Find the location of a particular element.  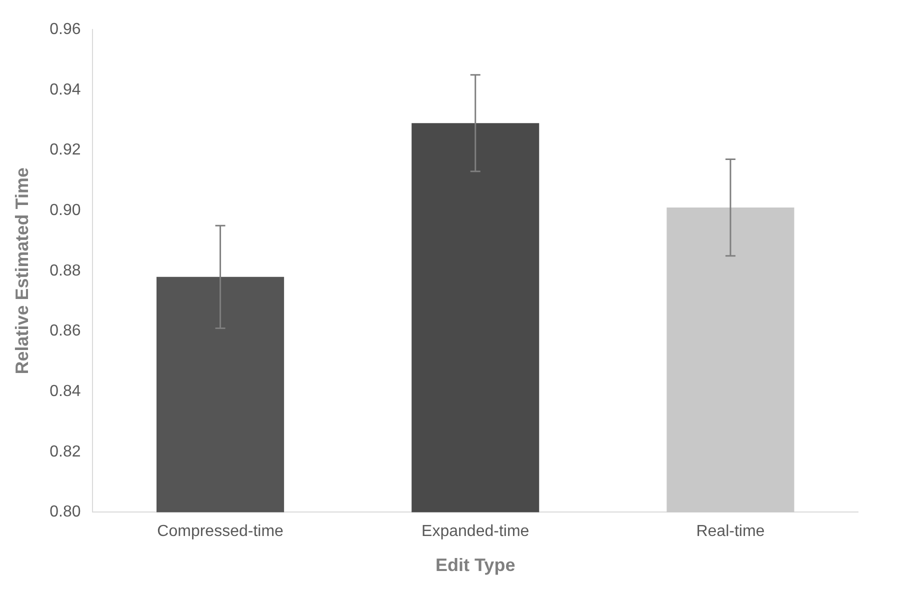

y-tick-label: 0.82 is located at coordinates (65, 451).